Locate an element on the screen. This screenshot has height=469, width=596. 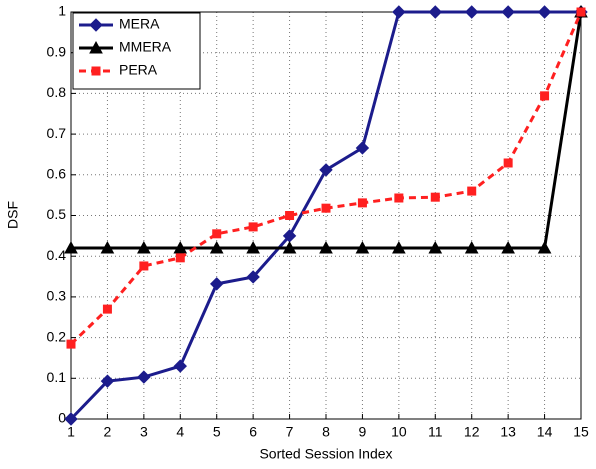
x-axis-label: Sorted Session Index is located at coordinates (325, 454).